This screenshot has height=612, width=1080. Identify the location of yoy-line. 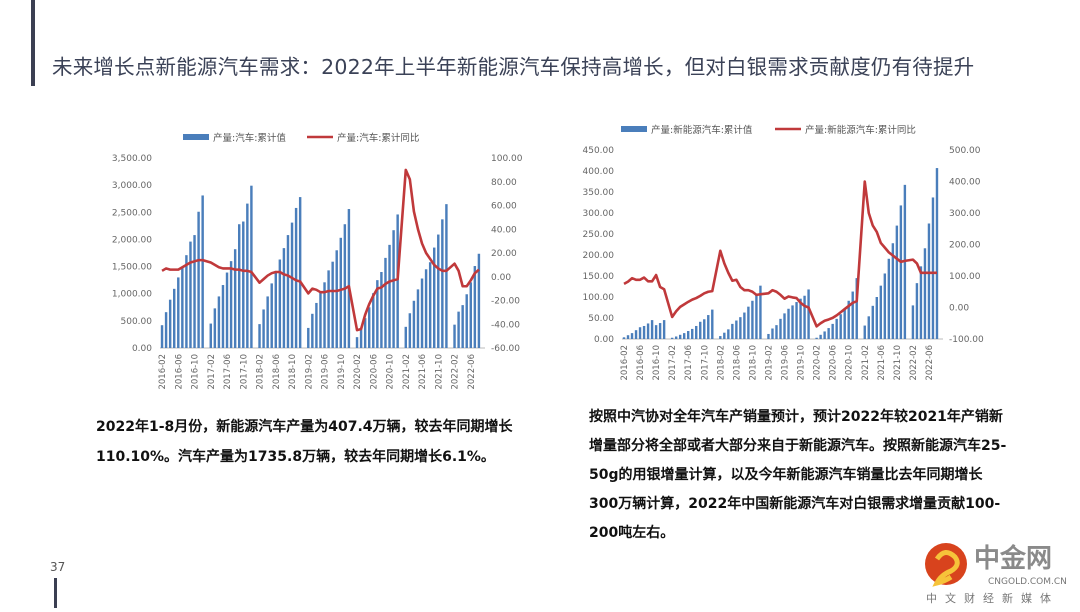
(780, 254).